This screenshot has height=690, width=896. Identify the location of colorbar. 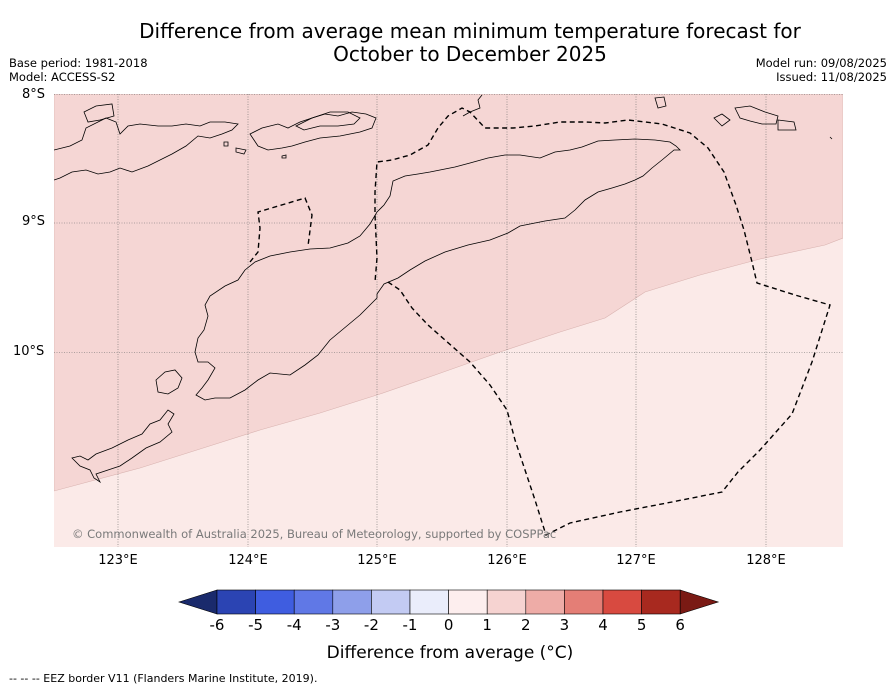
(449, 602).